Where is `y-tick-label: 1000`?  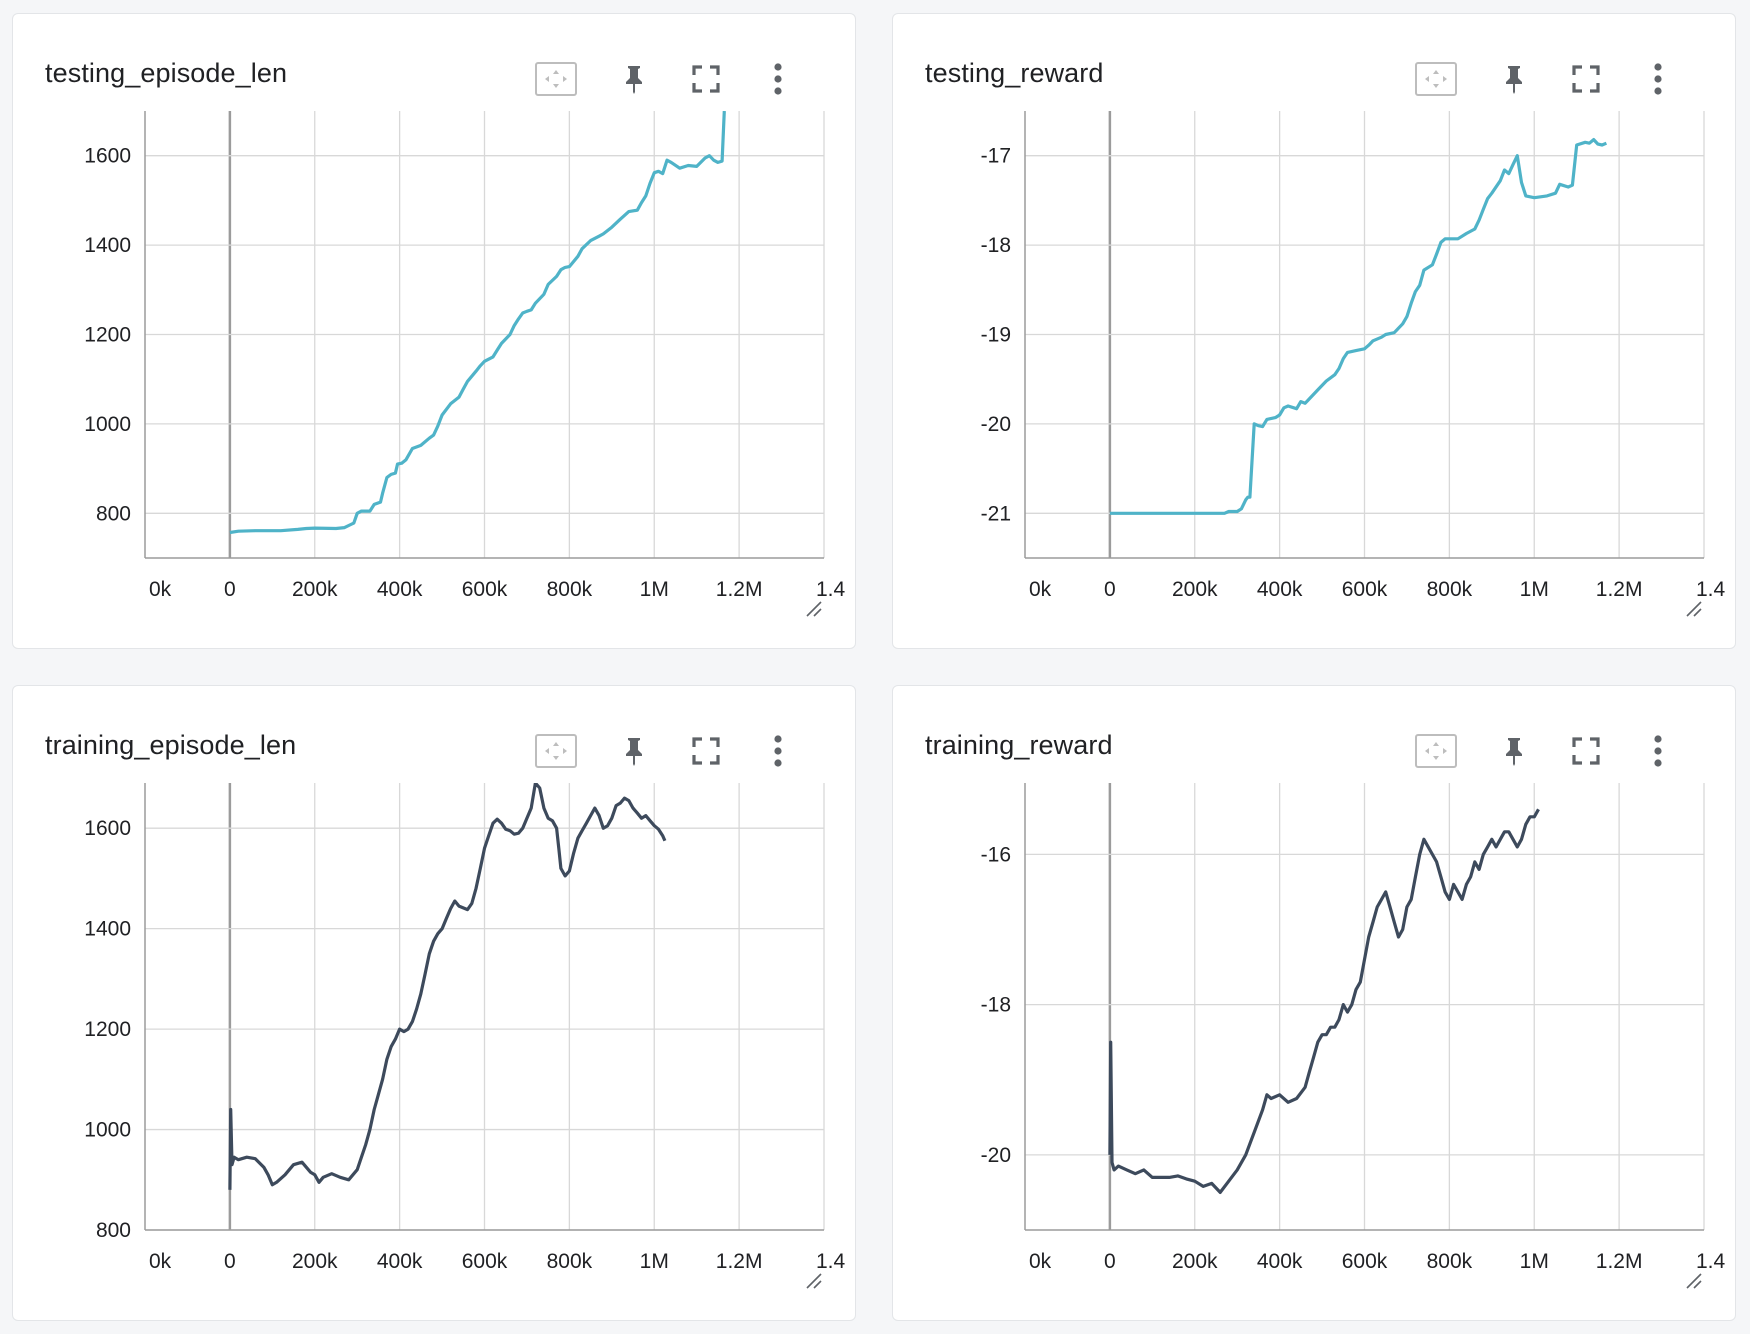
y-tick-label: 1000 is located at coordinates (107, 424).